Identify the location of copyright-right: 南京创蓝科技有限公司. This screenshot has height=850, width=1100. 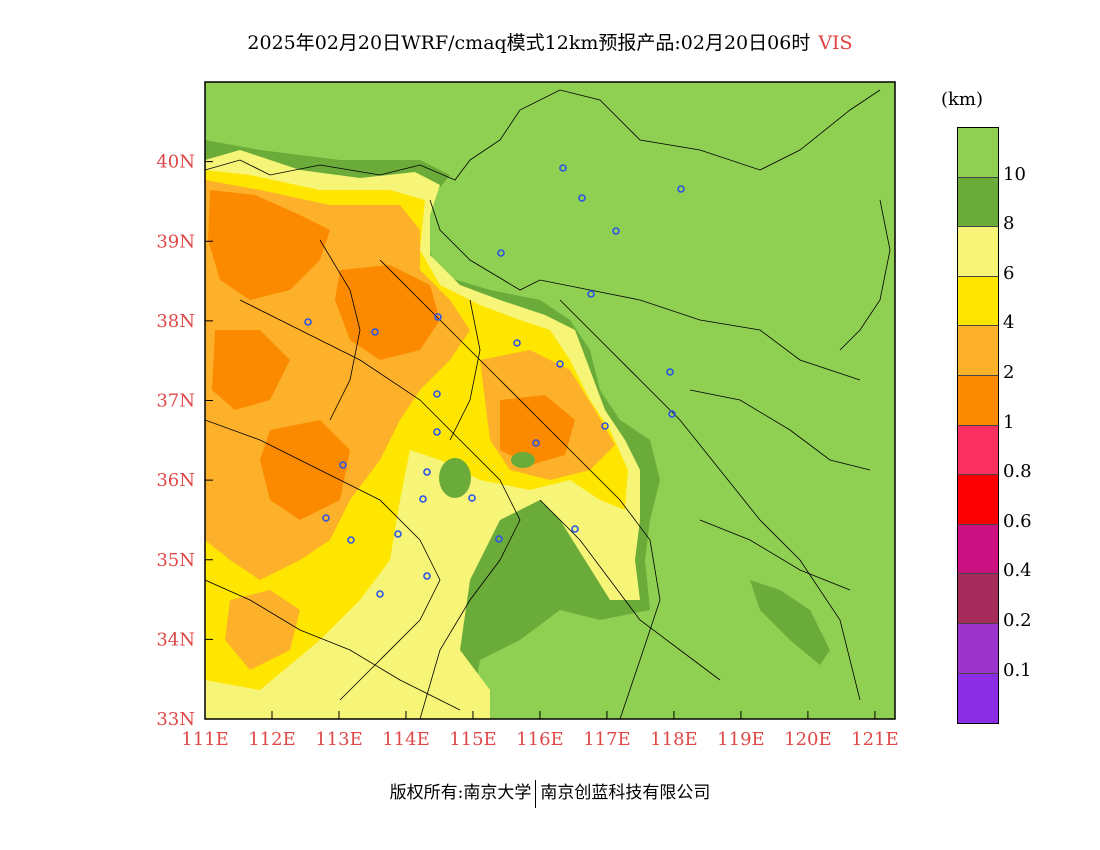
(625, 793).